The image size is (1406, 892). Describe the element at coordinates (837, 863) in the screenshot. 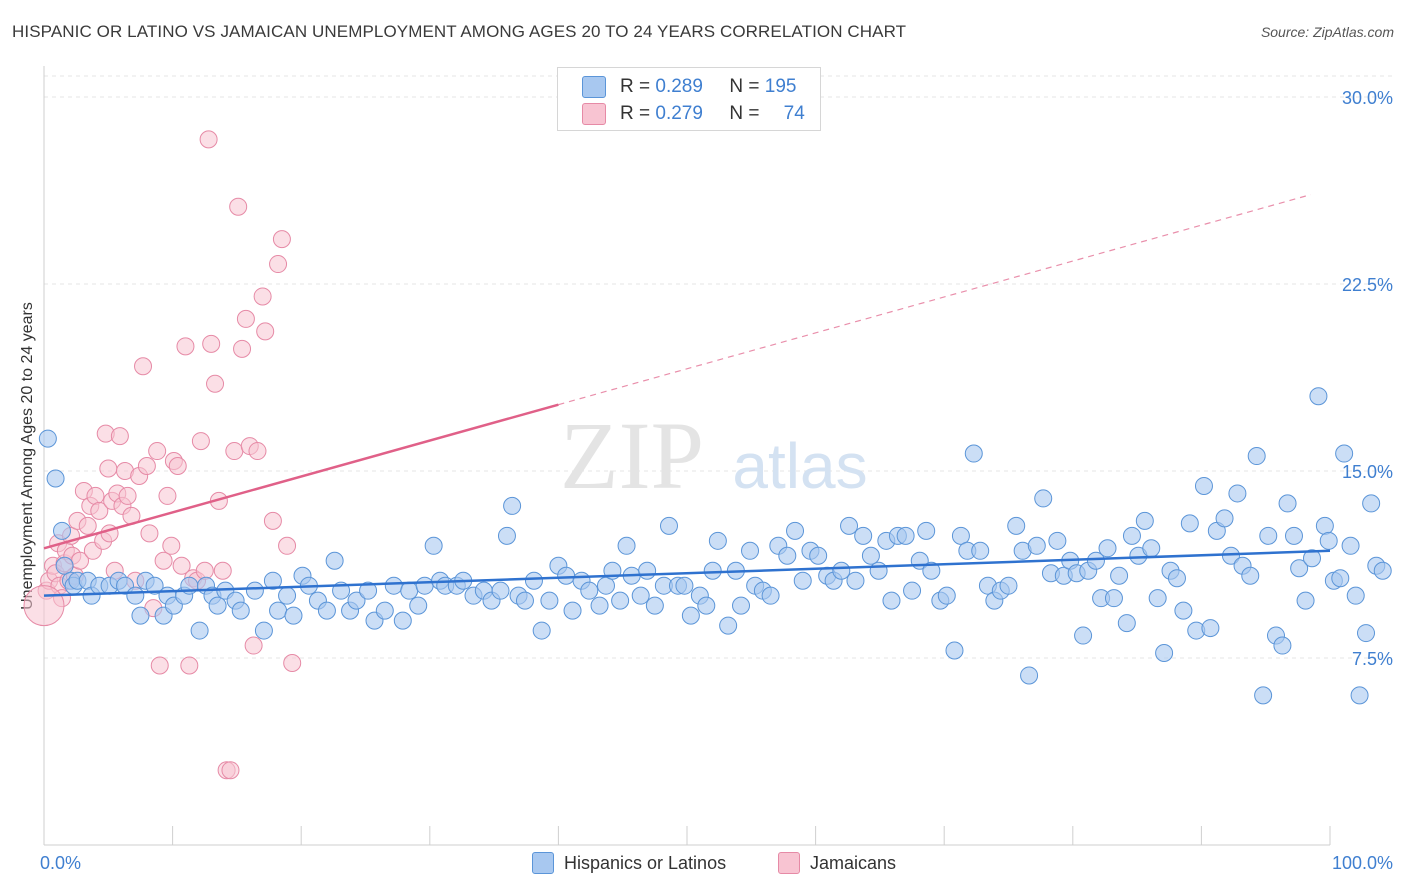

I see `bottom-legend-jamaicans: Jamaicans` at that location.